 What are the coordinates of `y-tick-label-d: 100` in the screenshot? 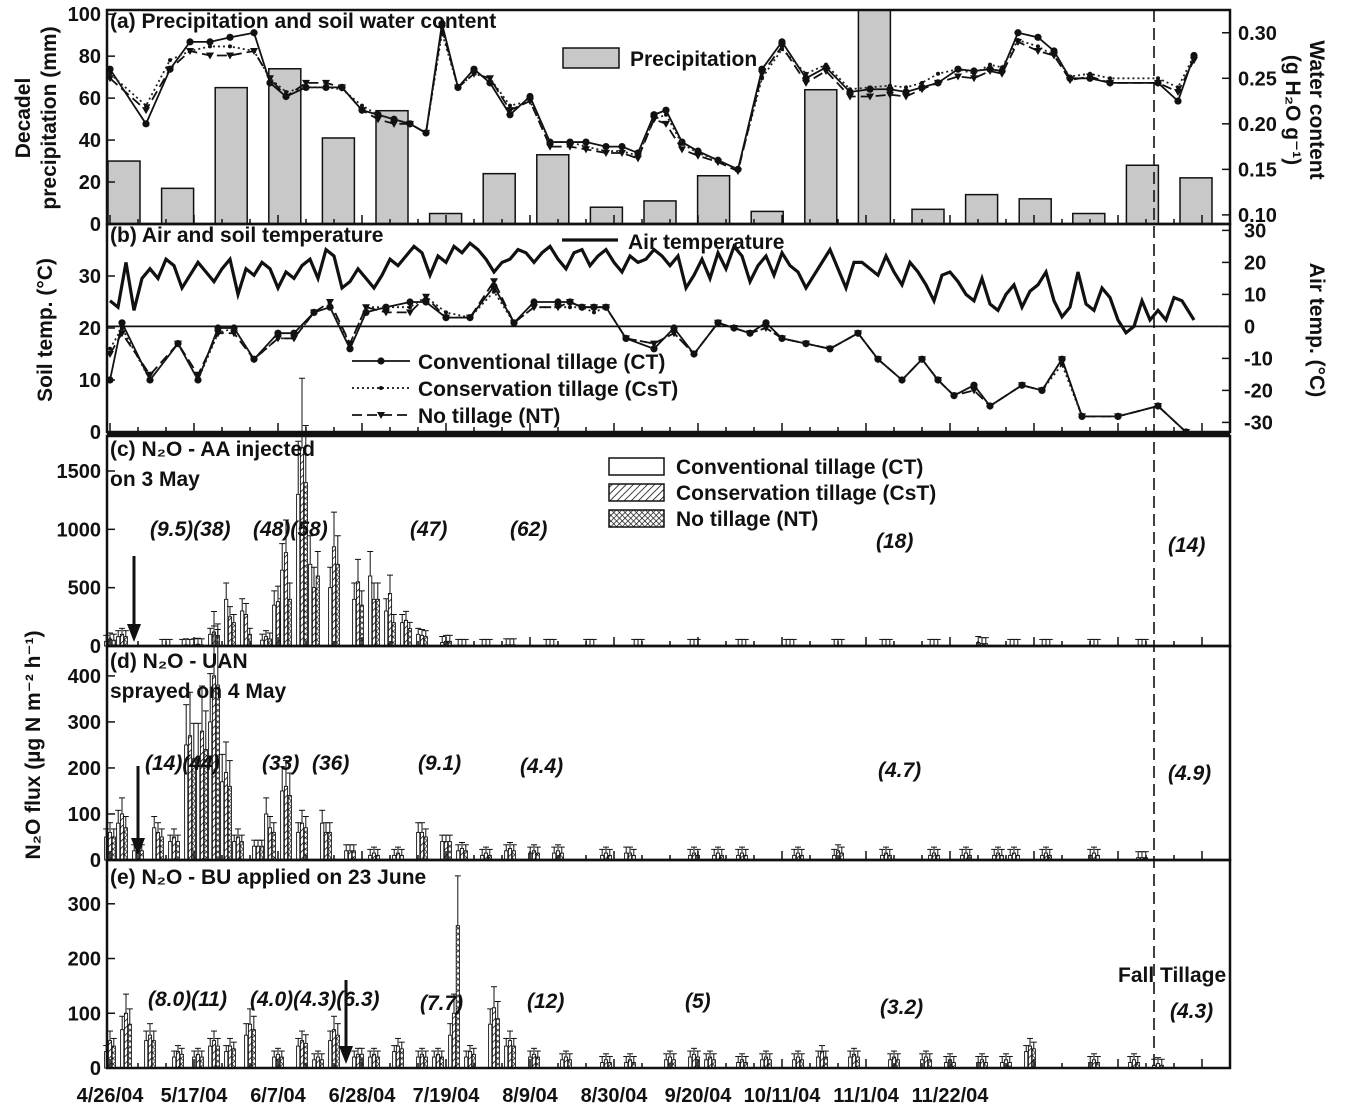 It's located at (84, 815).